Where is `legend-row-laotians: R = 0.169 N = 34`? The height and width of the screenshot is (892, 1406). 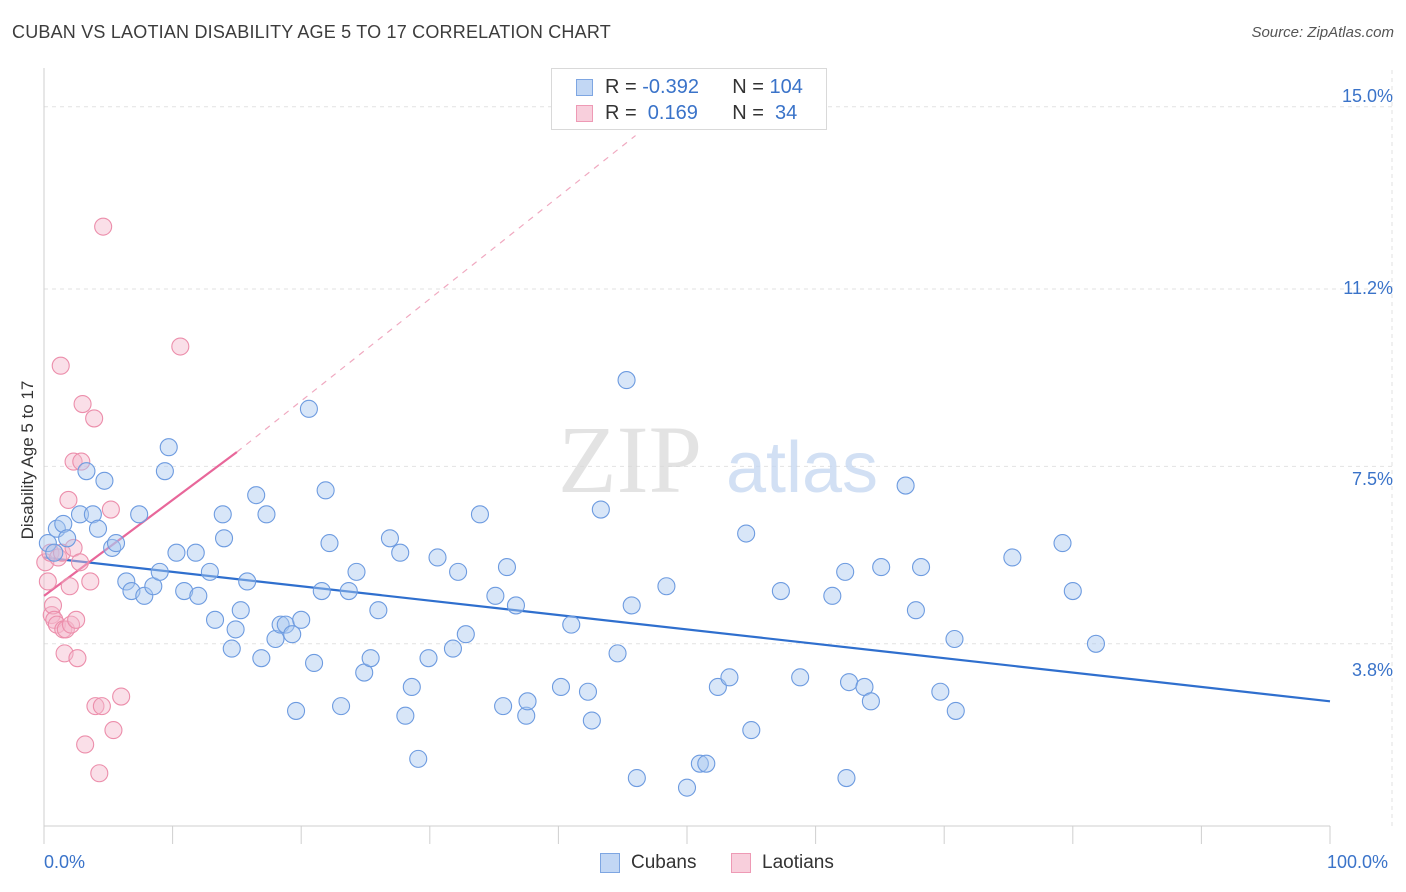 legend-row-laotians: R = 0.169 N = 34 is located at coordinates (686, 113).